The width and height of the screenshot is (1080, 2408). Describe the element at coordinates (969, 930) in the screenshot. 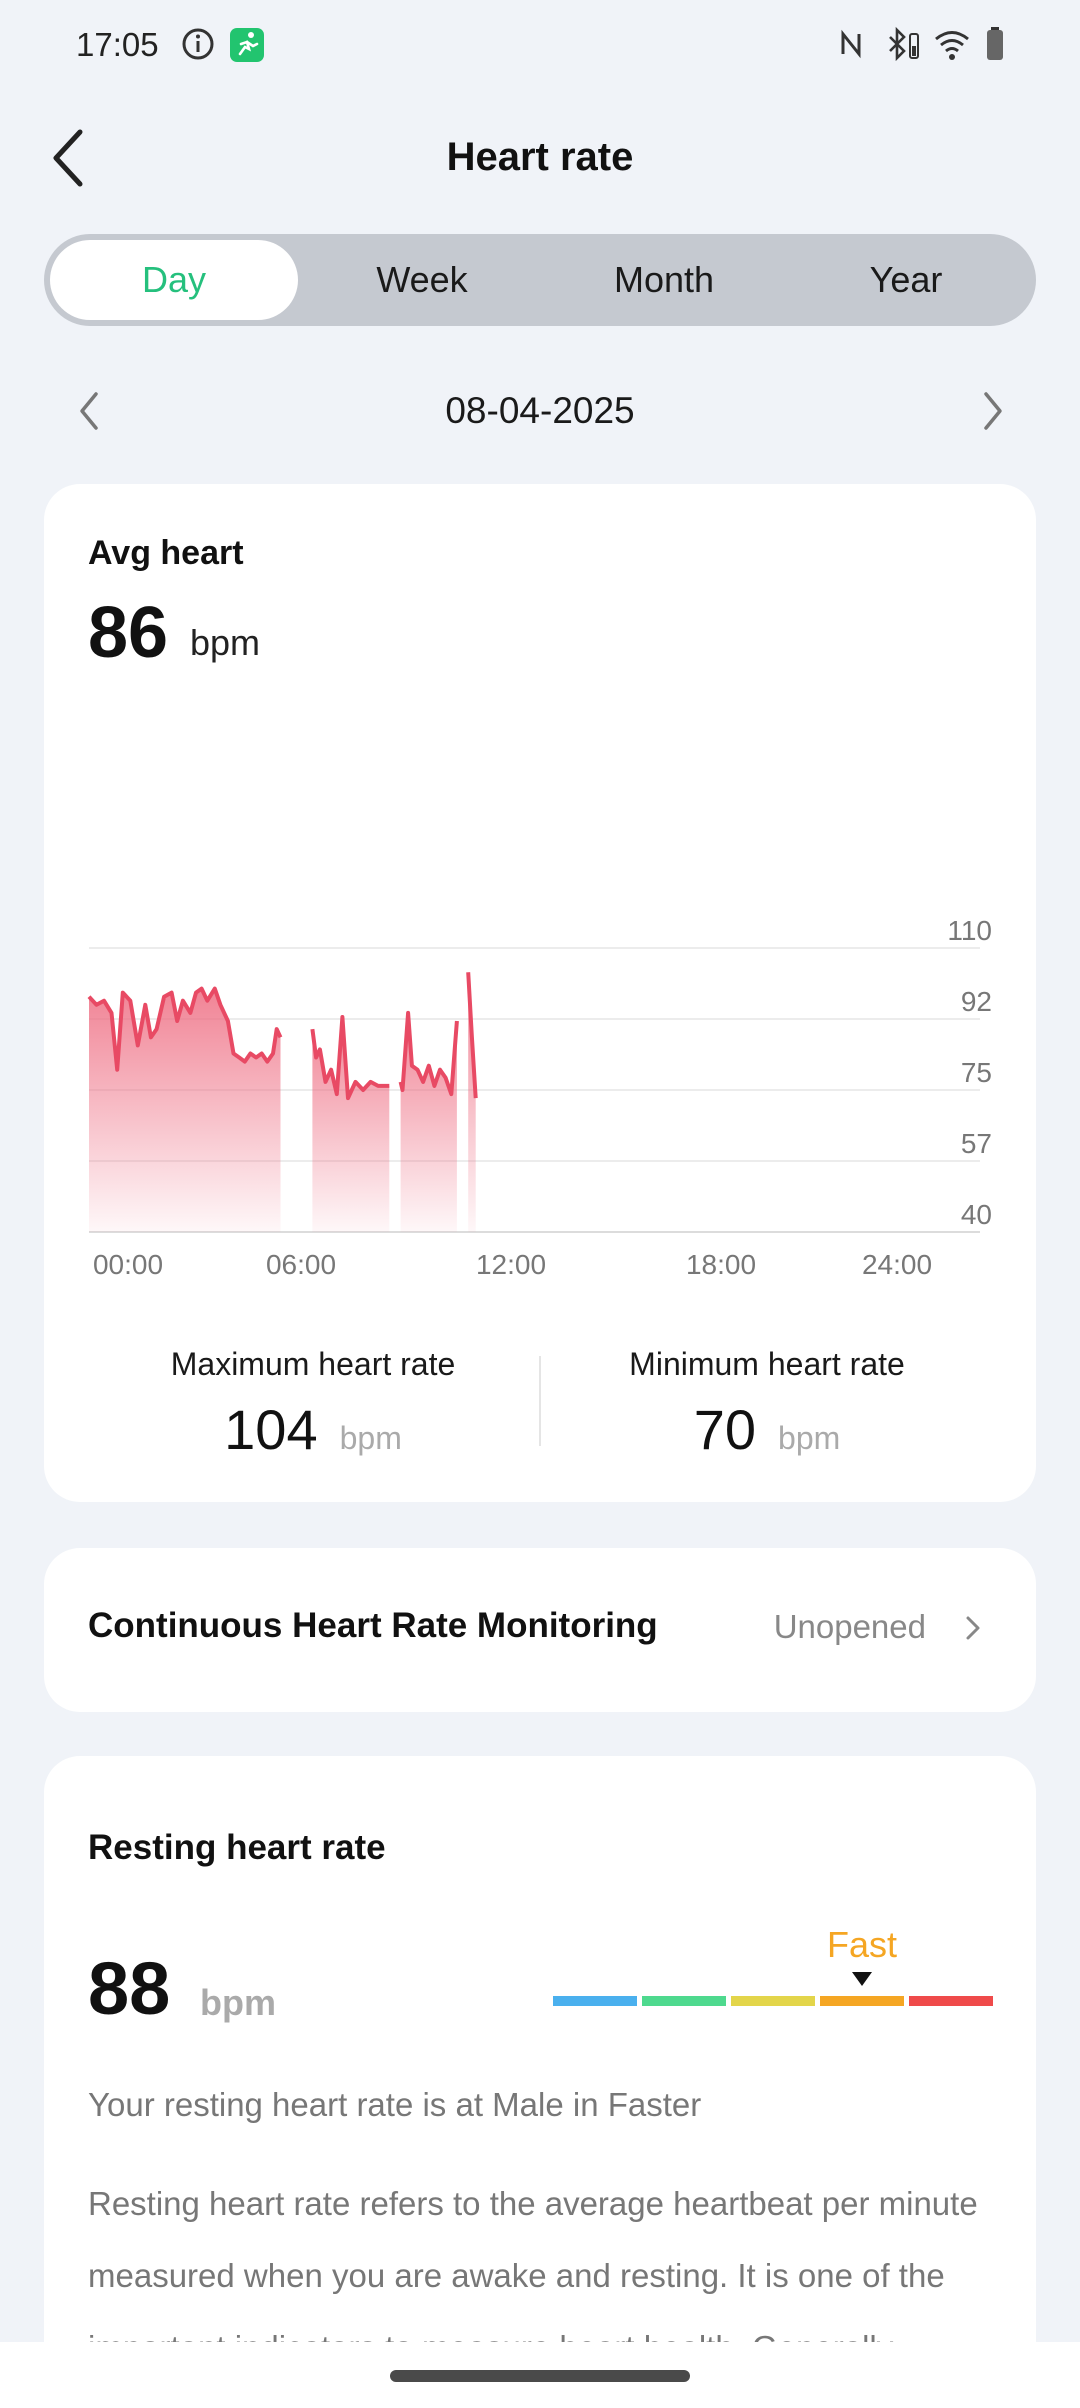

I see `y-tick-label: 110` at that location.